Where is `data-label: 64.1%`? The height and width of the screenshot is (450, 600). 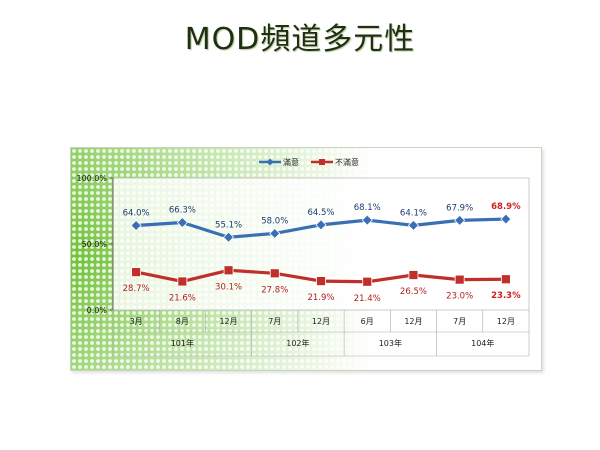 data-label: 64.1% is located at coordinates (413, 213).